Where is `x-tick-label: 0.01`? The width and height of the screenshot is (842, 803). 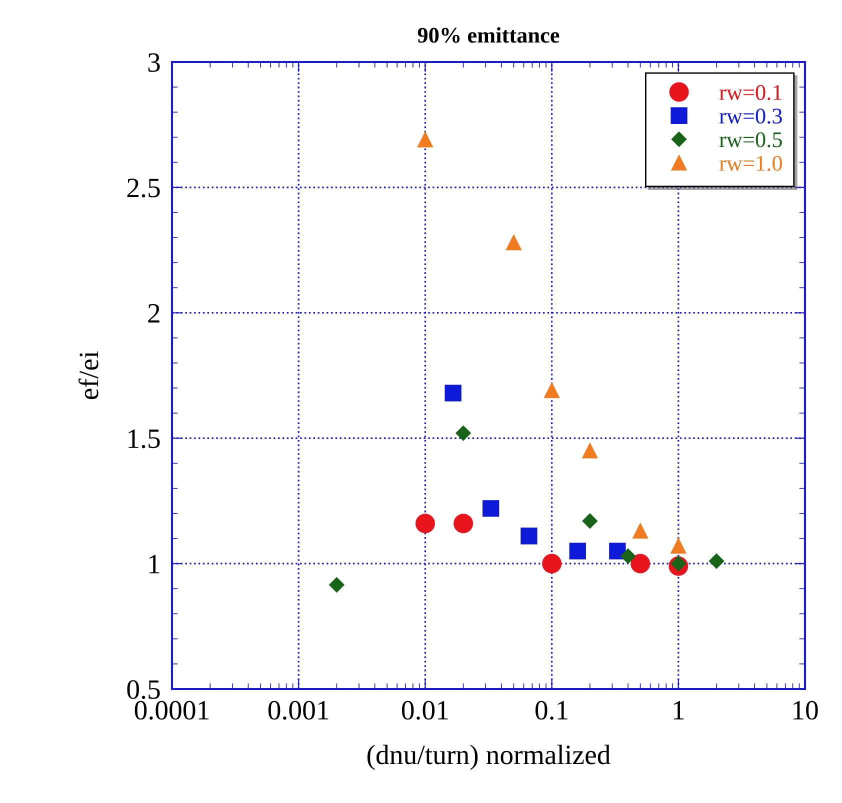
x-tick-label: 0.01 is located at coordinates (425, 710).